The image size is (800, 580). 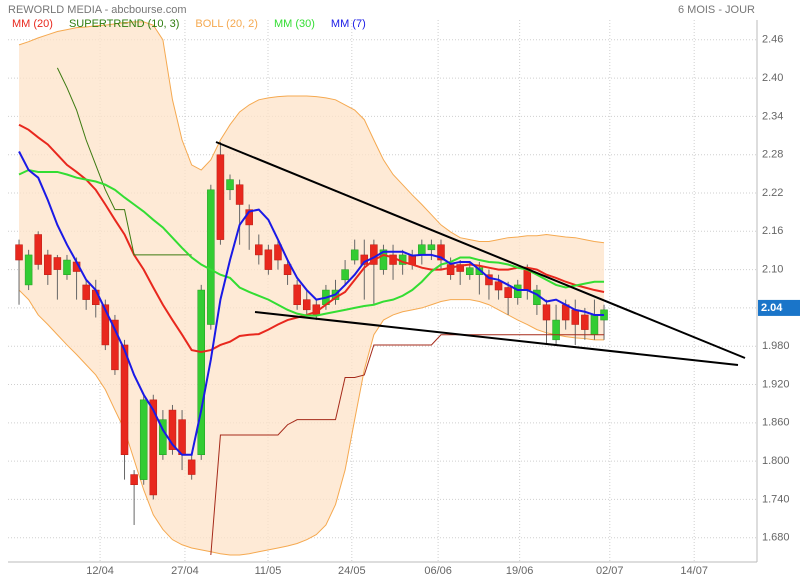 I want to click on x-tick-label: 12/04, so click(x=100, y=571).